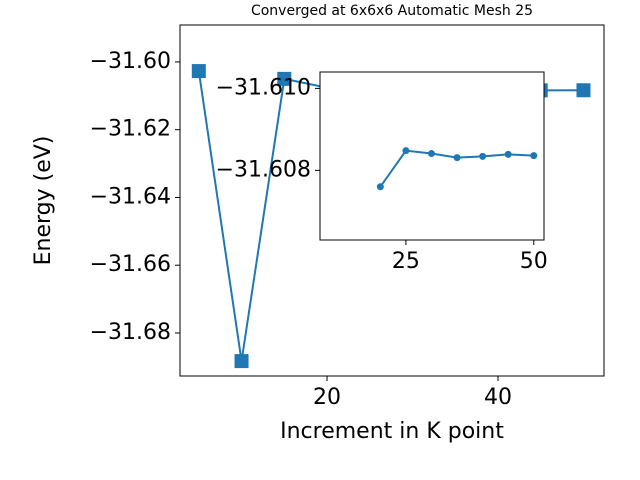 Image resolution: width=640 pixels, height=480 pixels. Describe the element at coordinates (406, 261) in the screenshot. I see `x-tick-label: 25` at that location.